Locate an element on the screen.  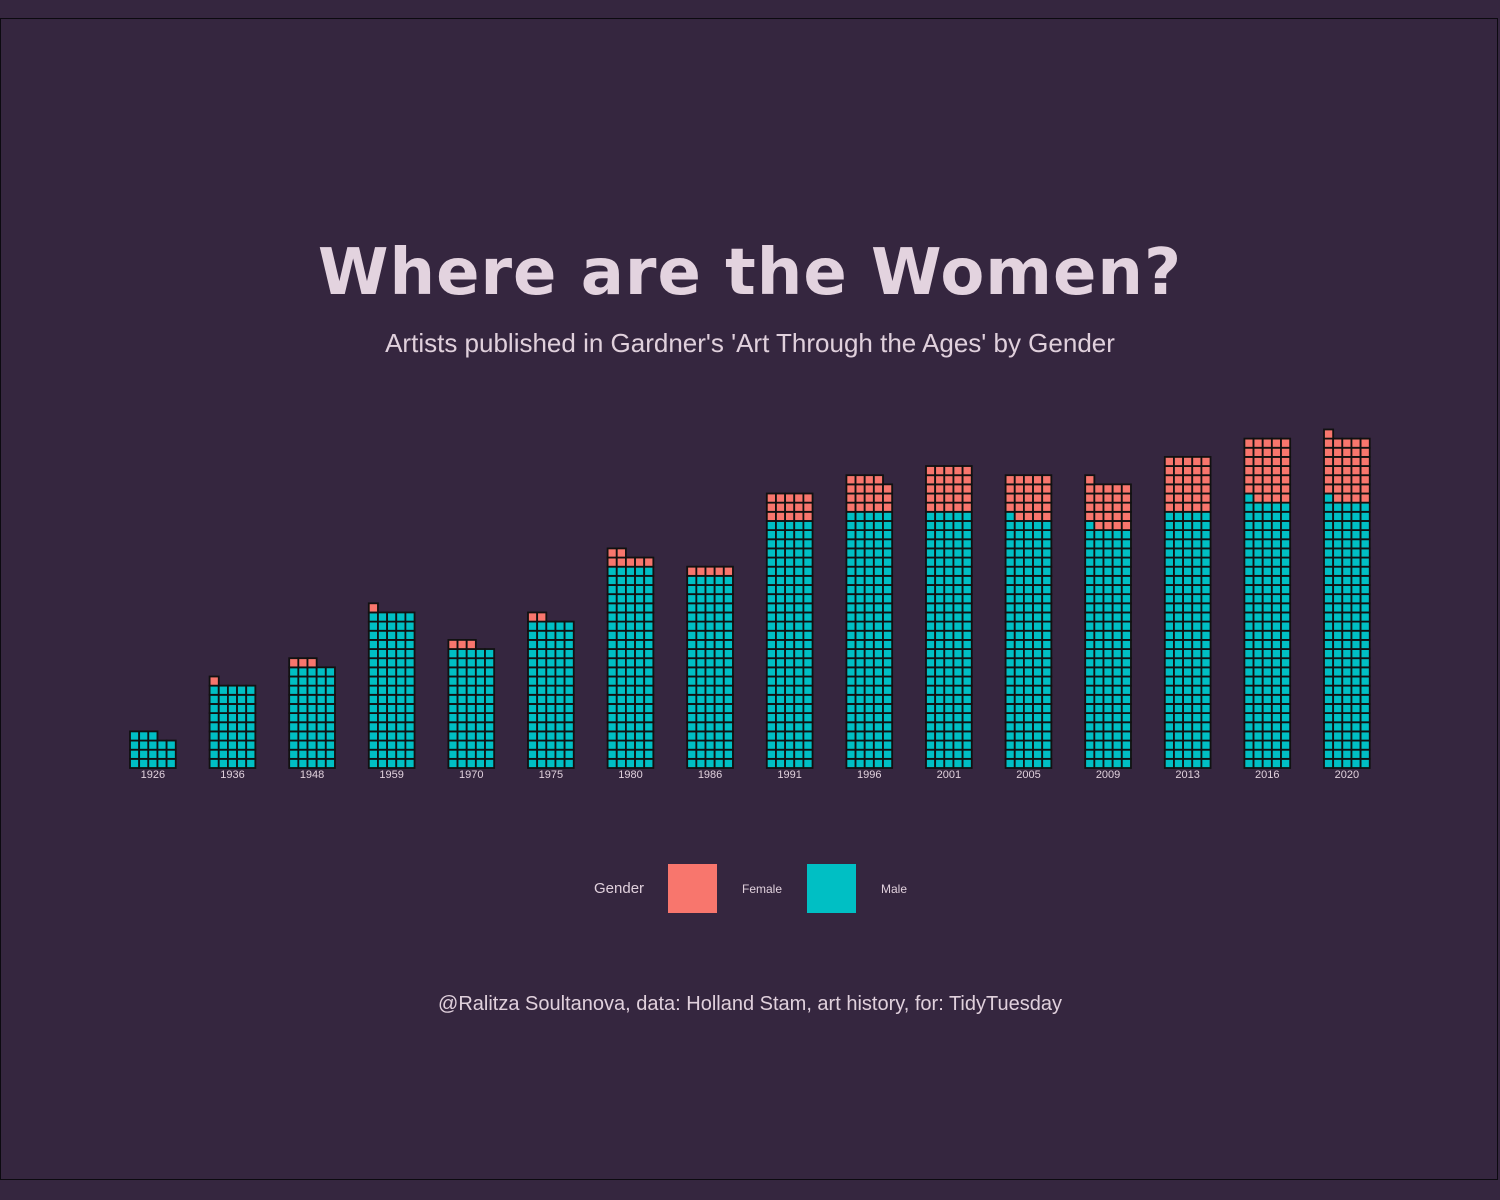
x-tick-label: 2005 is located at coordinates (1028, 775).